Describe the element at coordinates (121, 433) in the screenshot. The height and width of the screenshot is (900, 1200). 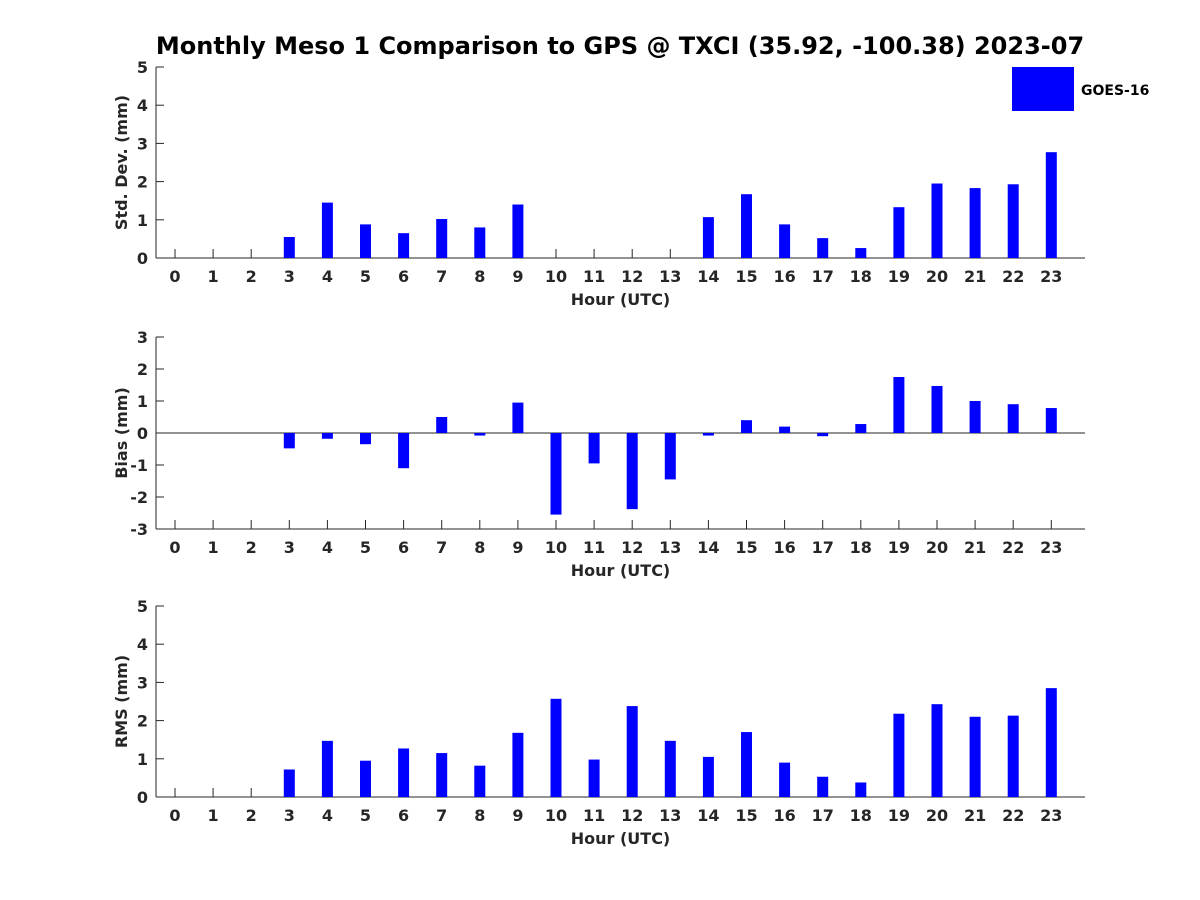
I see `y-axis-label: Bias (mm)` at that location.